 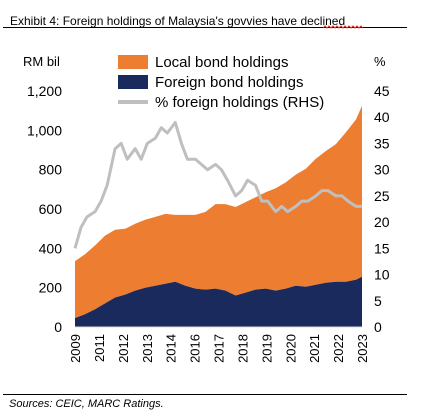 I want to click on x-axis-tick-label: 2022, so click(x=338, y=348).